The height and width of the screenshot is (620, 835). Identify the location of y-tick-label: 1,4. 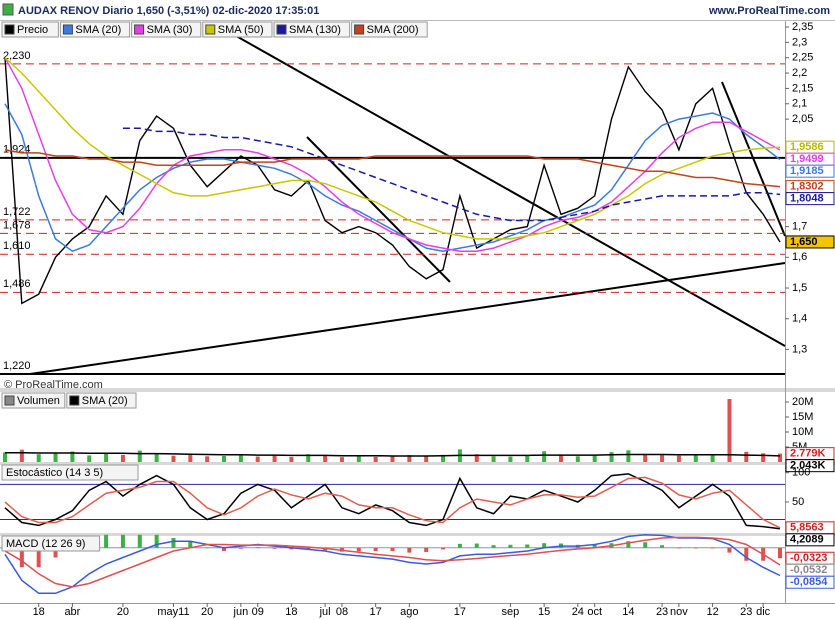
(799, 319).